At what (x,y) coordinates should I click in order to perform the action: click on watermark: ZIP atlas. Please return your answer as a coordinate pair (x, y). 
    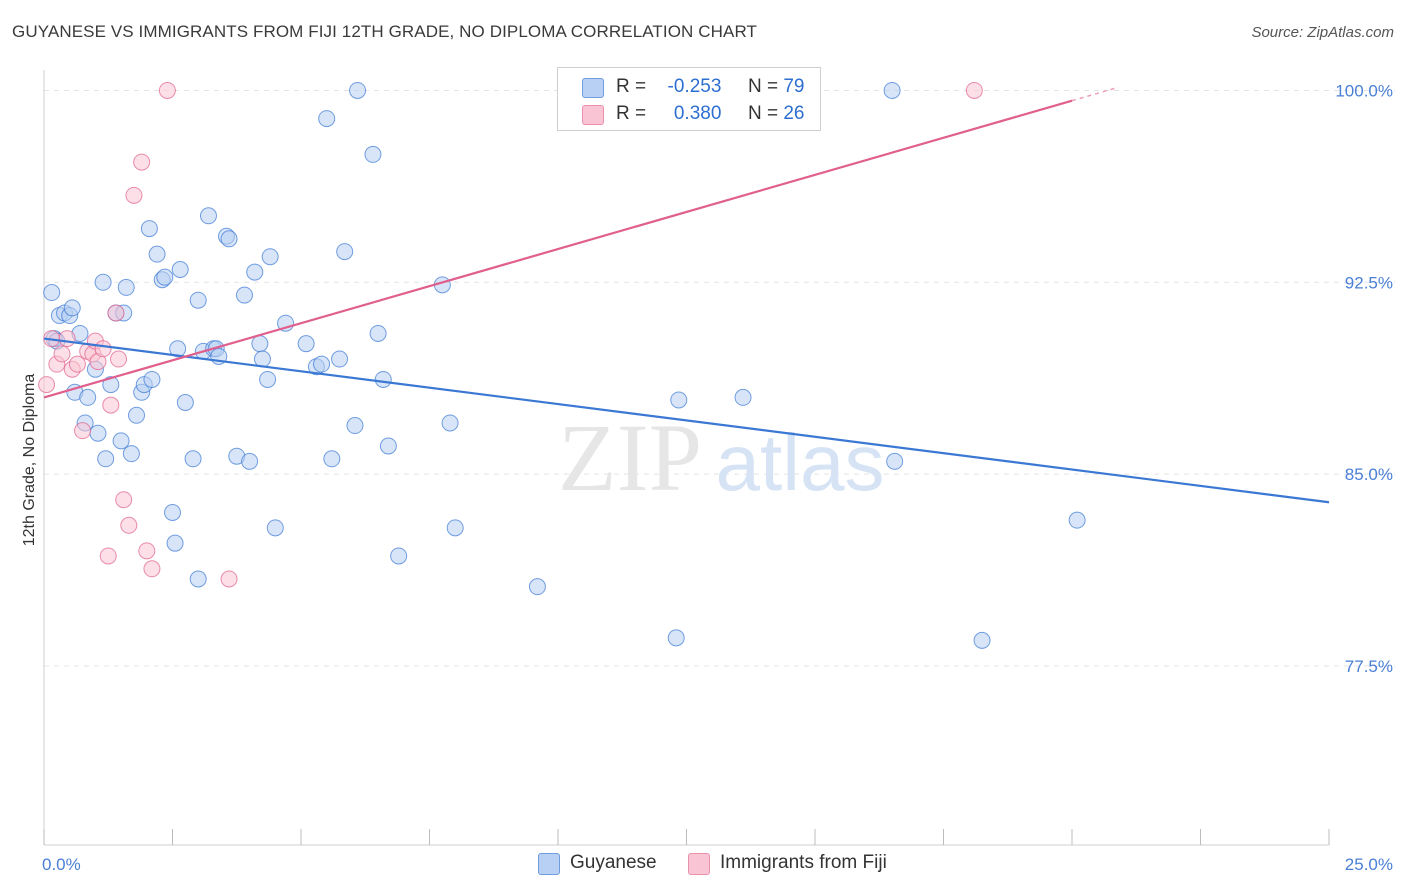
    Looking at the image, I should click on (721, 457).